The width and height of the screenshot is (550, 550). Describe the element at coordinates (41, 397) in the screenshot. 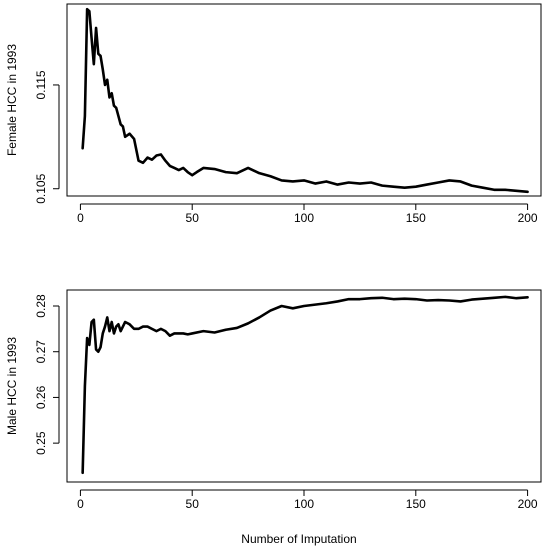

I see `male-y-tick-label: 0.26` at that location.